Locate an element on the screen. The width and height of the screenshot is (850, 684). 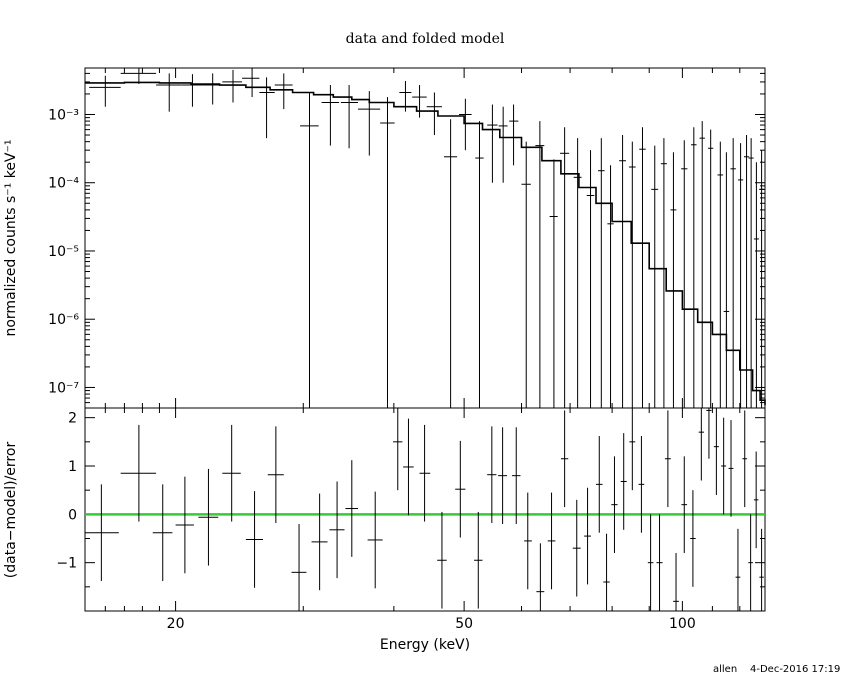
x-tick-label: 20 is located at coordinates (176, 624).